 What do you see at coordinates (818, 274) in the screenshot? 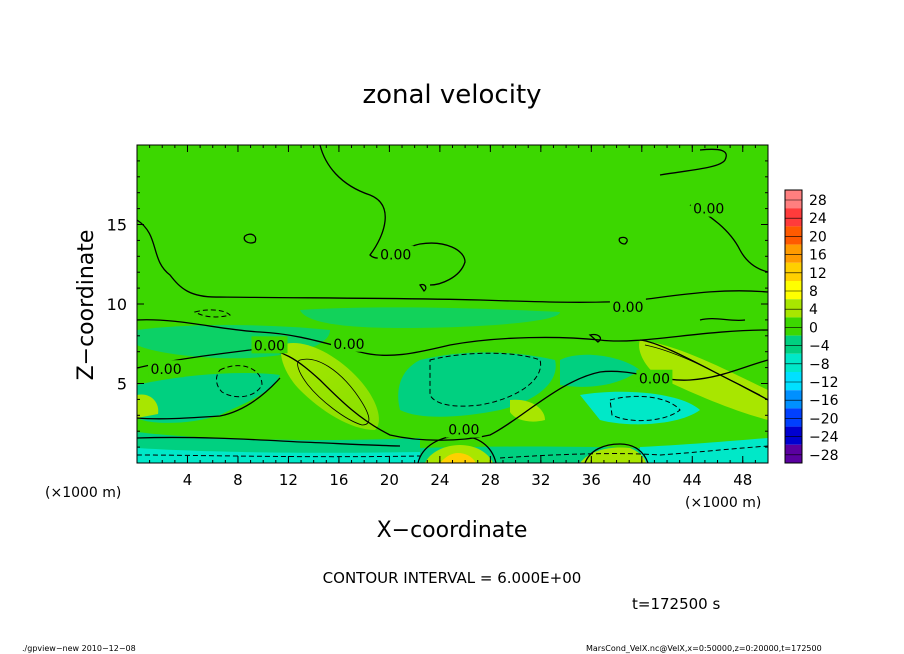
I see `colorbar-label: 12` at bounding box center [818, 274].